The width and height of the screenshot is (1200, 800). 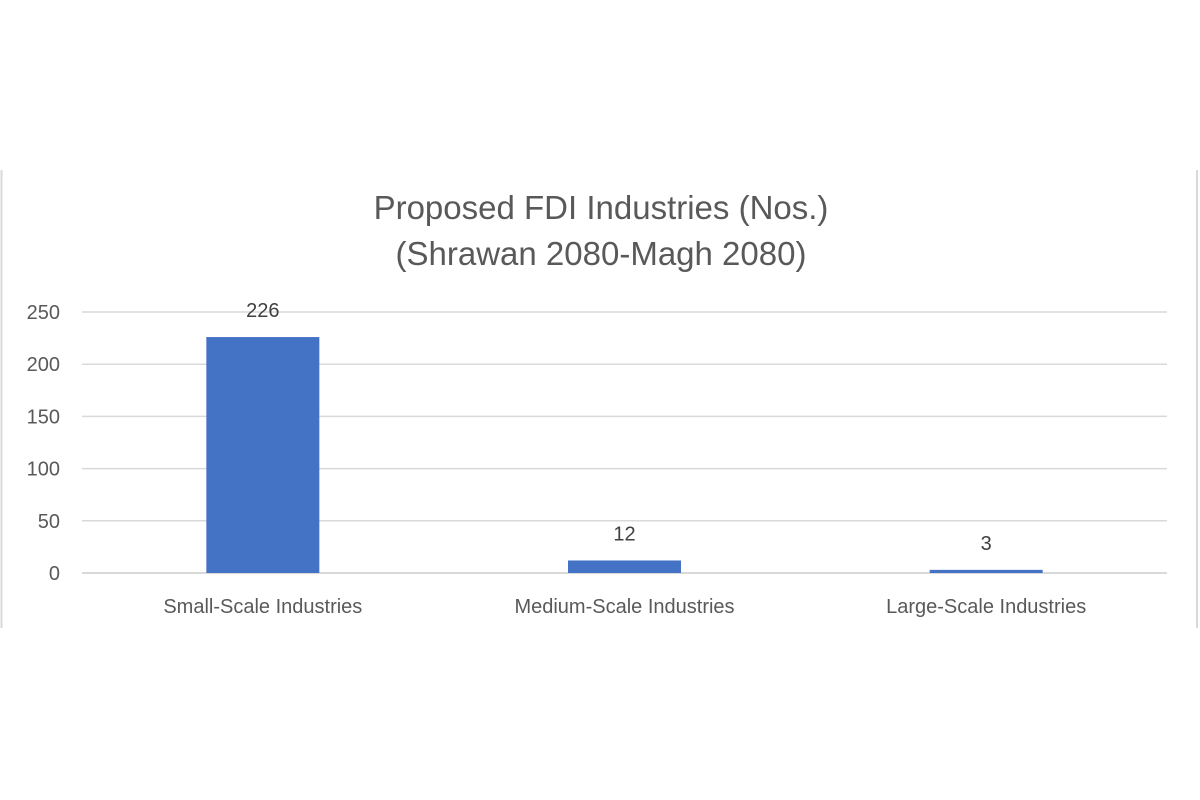 I want to click on chart-title-line-2: (Shrawan 2080-Magh 2080), so click(x=601, y=253).